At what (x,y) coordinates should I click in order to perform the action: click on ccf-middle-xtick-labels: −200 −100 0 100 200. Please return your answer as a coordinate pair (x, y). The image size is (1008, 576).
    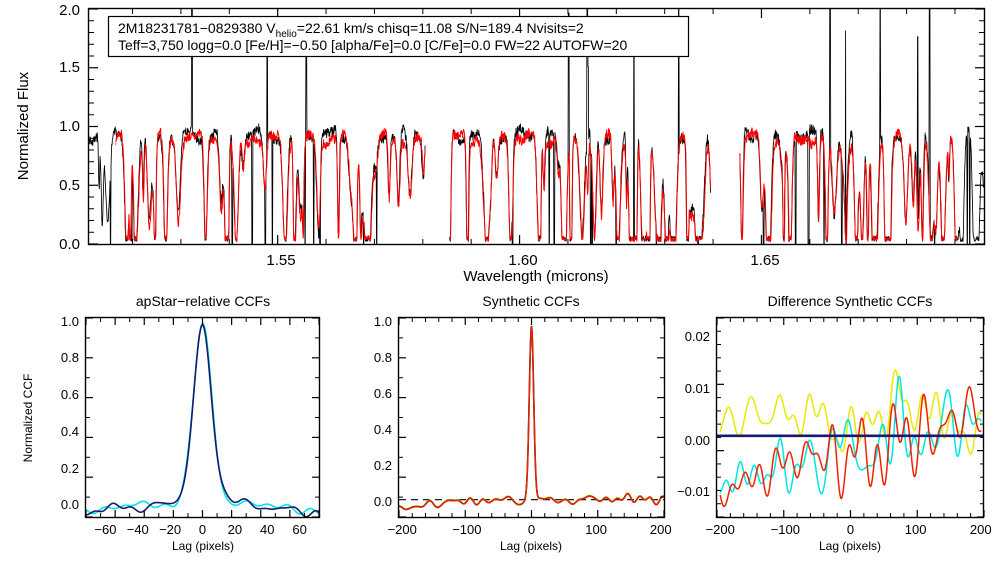
    Looking at the image, I should click on (530, 529).